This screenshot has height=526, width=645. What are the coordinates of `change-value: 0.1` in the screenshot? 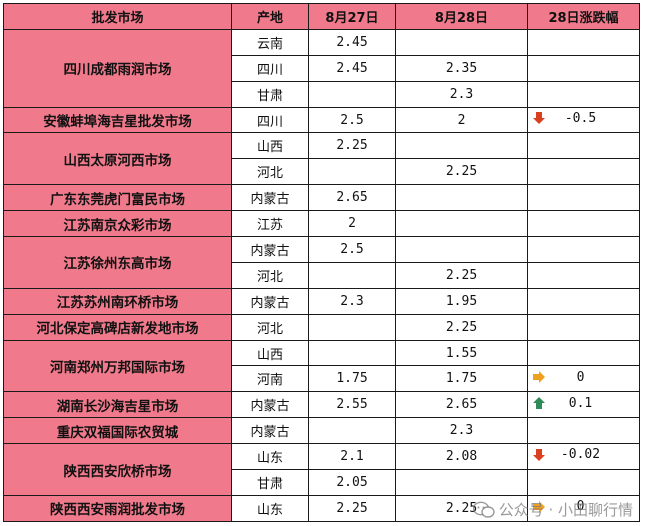 It's located at (580, 403).